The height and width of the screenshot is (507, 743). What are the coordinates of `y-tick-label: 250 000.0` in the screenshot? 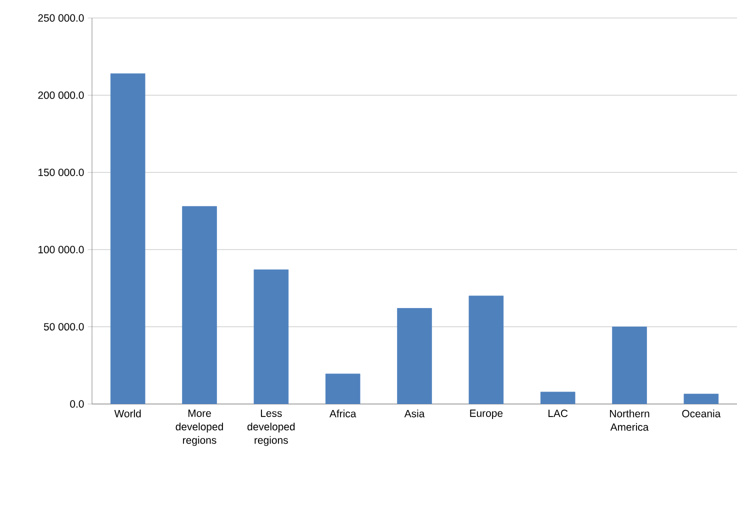 It's located at (61, 18).